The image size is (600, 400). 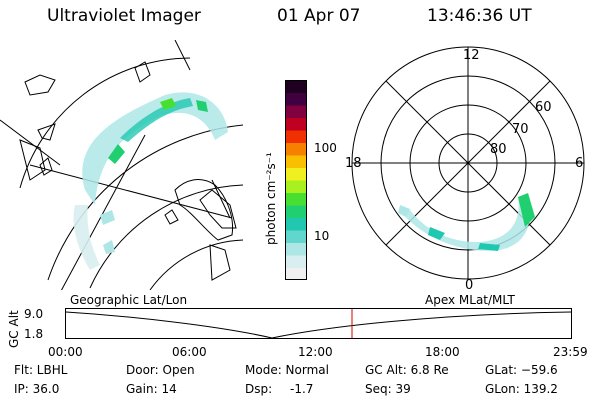 I want to click on colorbar-unit-text: photon cm⁻²s⁻¹, so click(x=271, y=198).